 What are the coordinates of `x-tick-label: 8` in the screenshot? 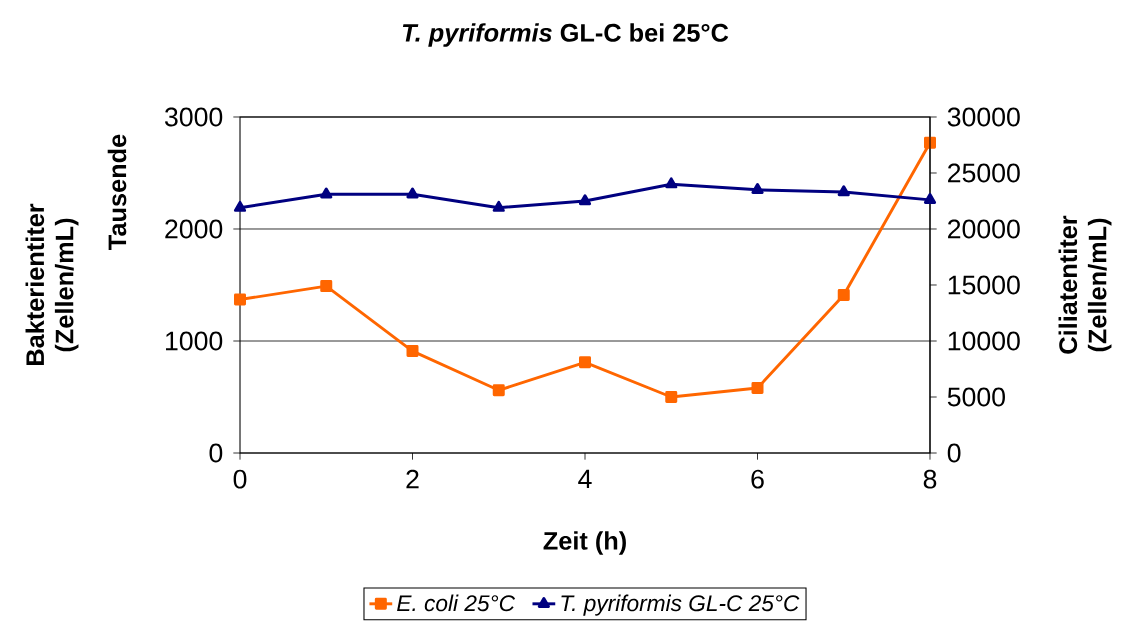 It's located at (930, 479).